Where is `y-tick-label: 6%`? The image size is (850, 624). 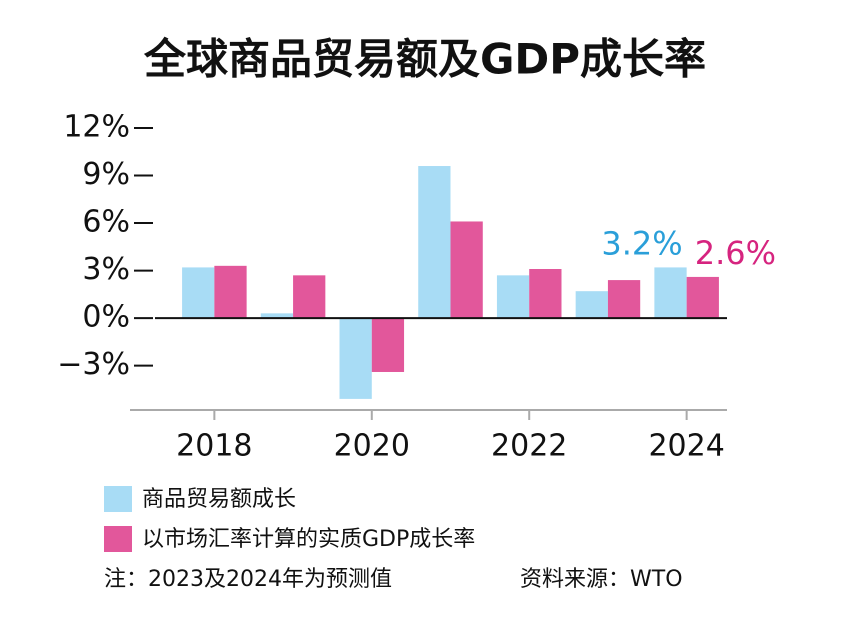
y-tick-label: 6% is located at coordinates (106, 222).